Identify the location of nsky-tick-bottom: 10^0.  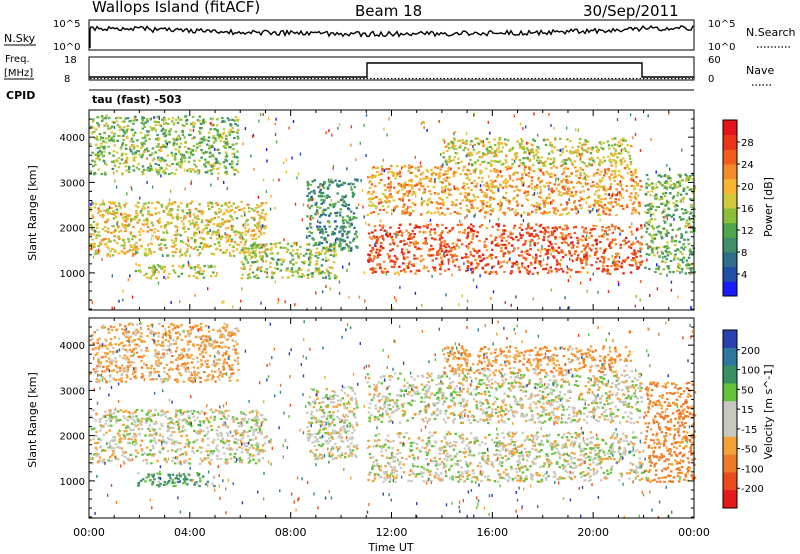
(66, 47).